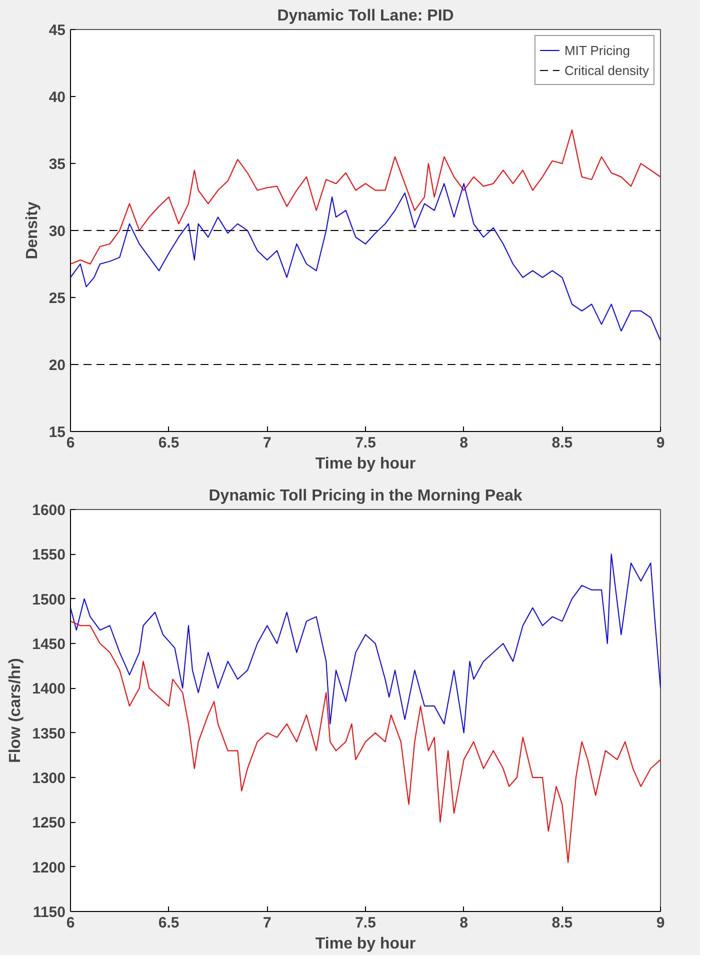 This screenshot has height=962, width=710. I want to click on chart-title: Dynamic Toll Pricing in the Morning Peak, so click(365, 496).